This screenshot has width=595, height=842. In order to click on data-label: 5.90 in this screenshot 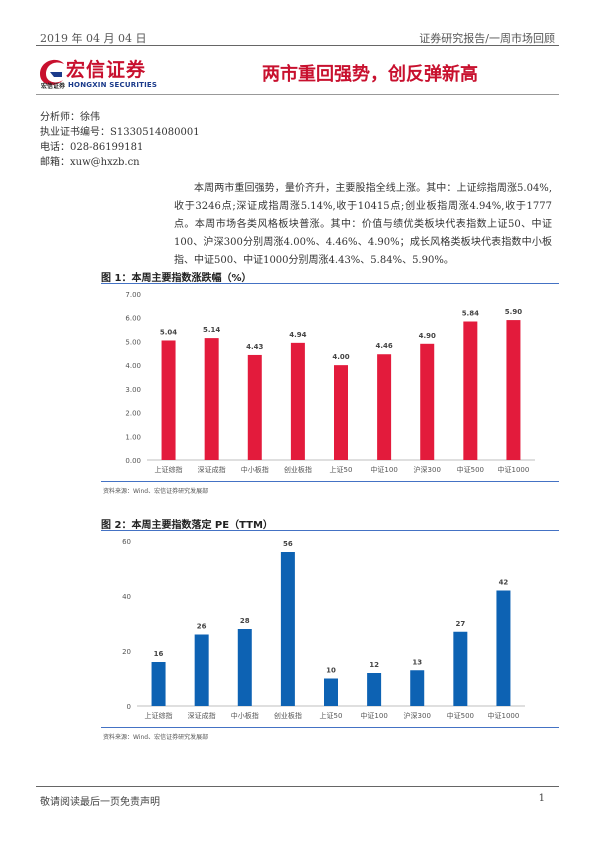, I will do `click(513, 312)`.